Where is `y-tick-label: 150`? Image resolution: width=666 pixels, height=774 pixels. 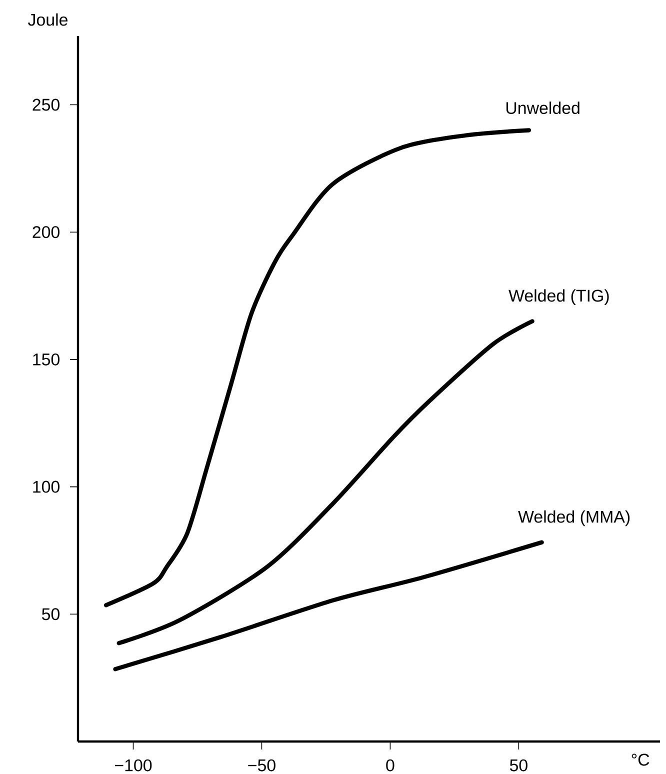 y-tick-label: 150 is located at coordinates (46, 359).